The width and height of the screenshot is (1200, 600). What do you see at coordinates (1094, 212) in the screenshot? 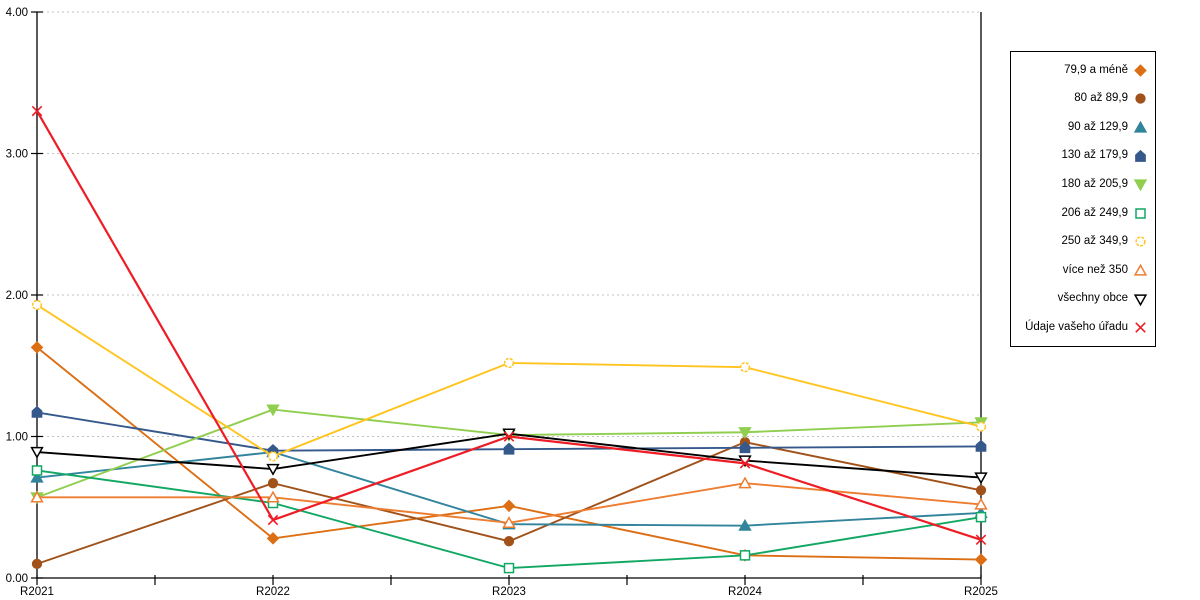
I see `legend-label: 206 až 249,9` at bounding box center [1094, 212].